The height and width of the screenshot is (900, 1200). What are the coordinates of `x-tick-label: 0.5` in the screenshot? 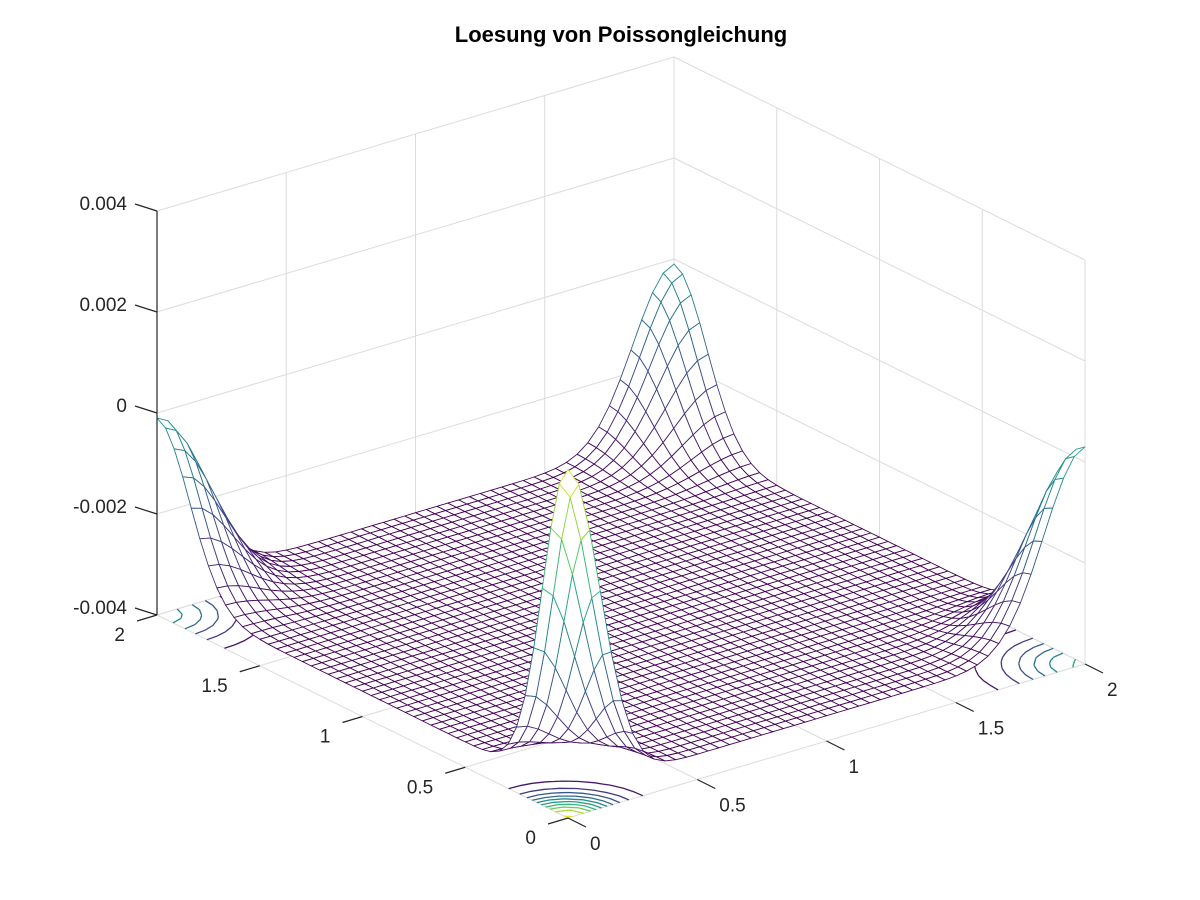 It's located at (732, 806).